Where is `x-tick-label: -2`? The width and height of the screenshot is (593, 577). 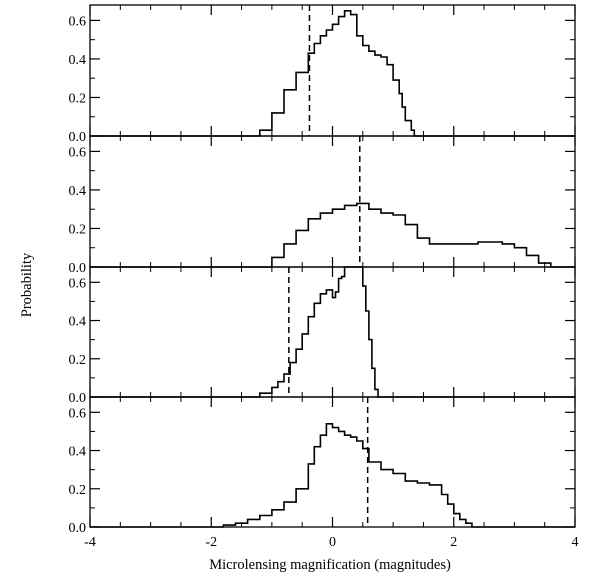
x-tick-label: -2 is located at coordinates (211, 542).